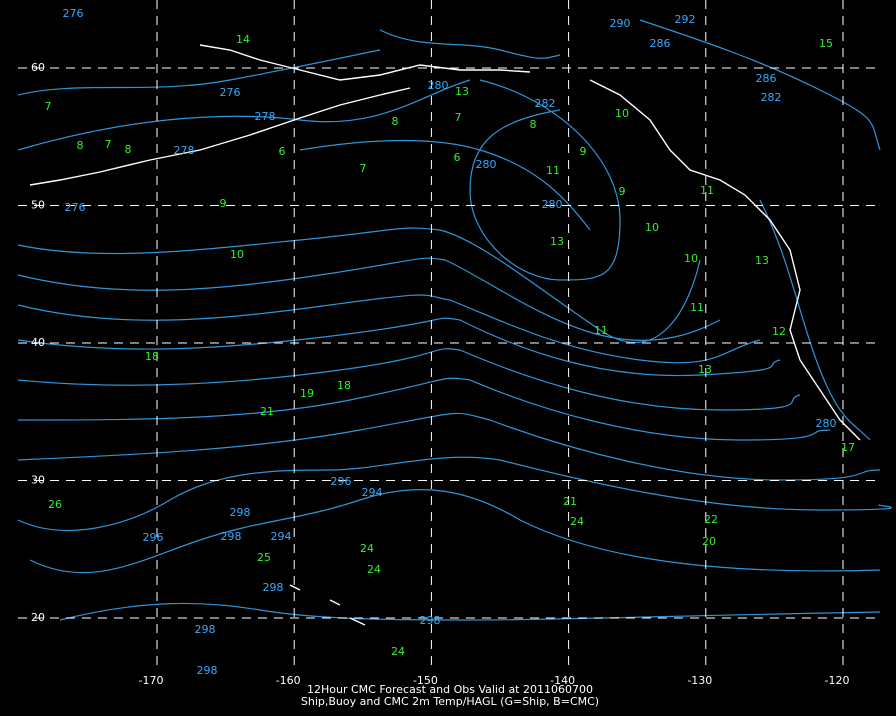  I want to click on aleutian-coast, so click(220, 136).